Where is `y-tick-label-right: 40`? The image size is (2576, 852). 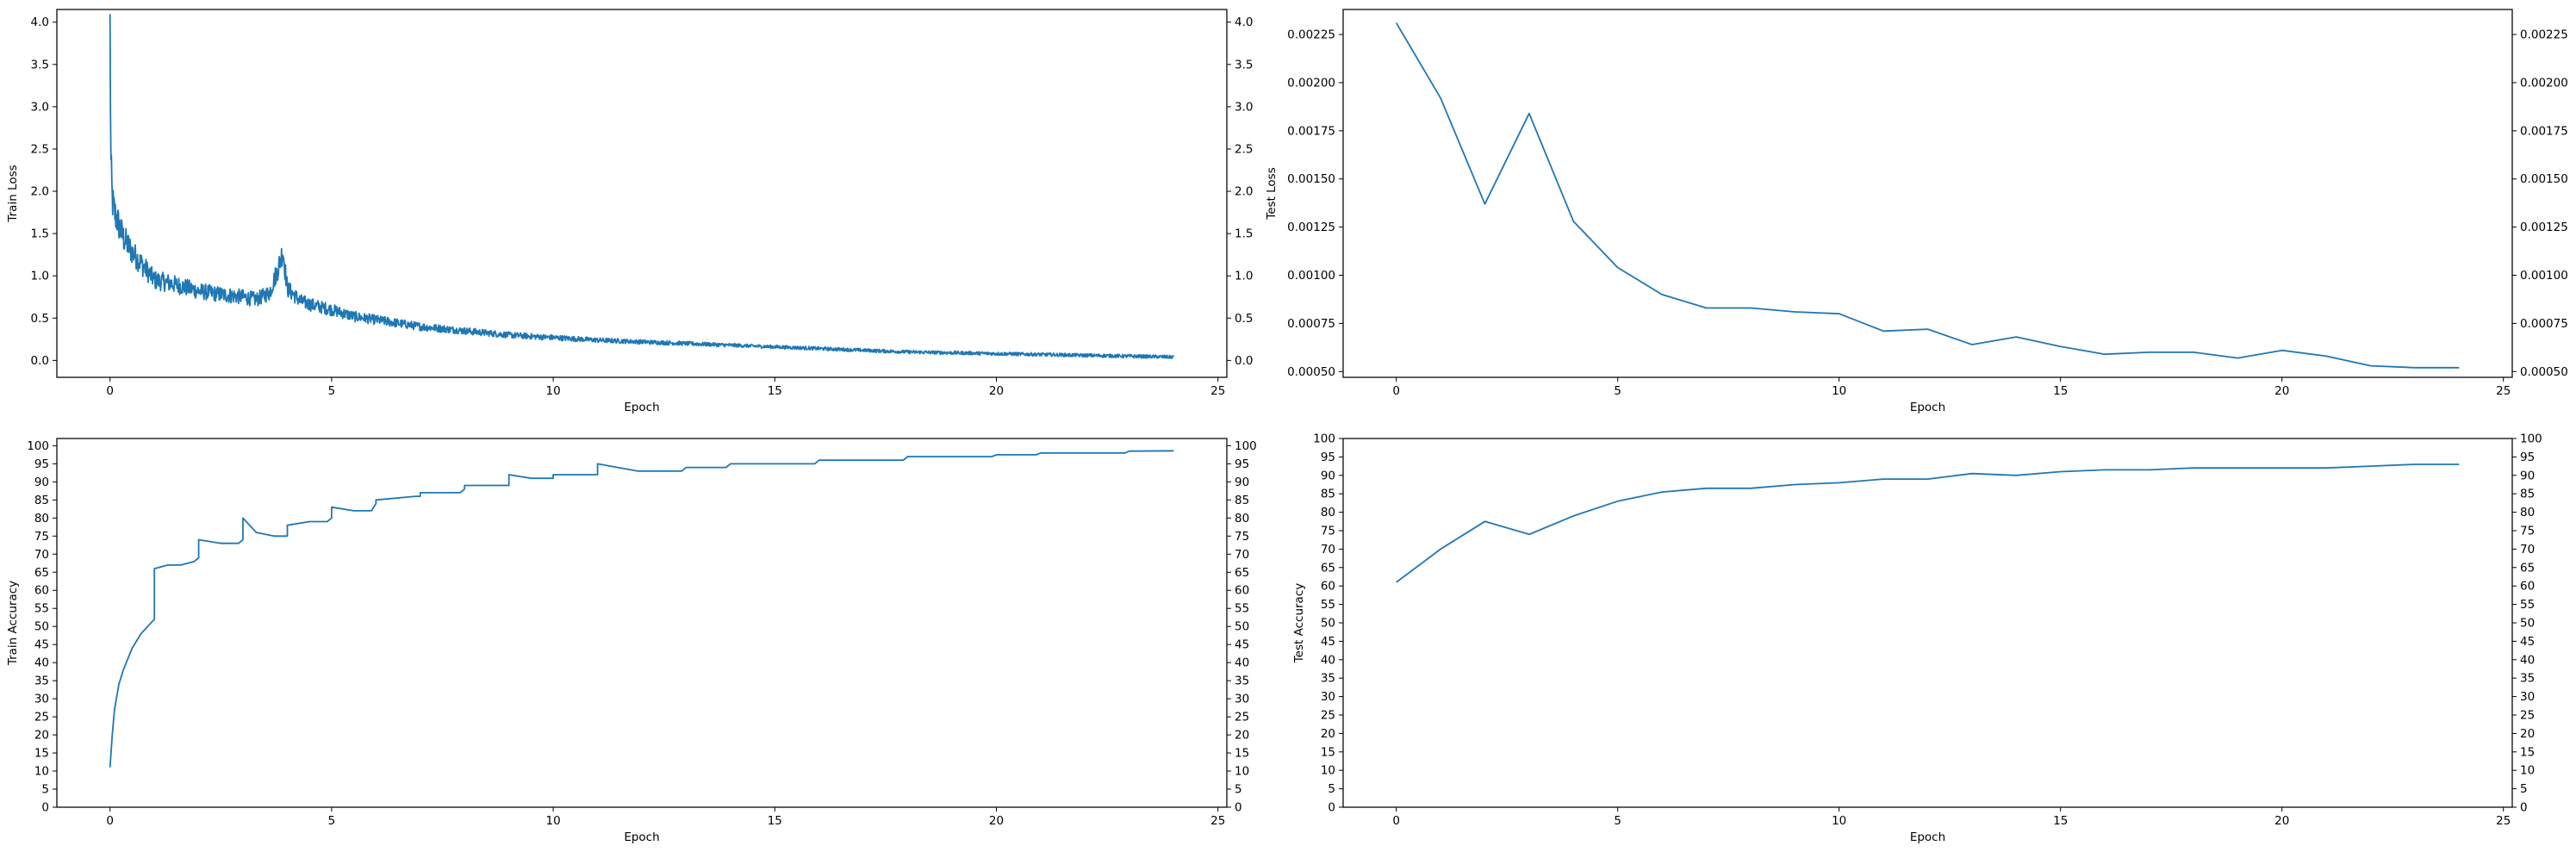 y-tick-label-right: 40 is located at coordinates (1242, 663).